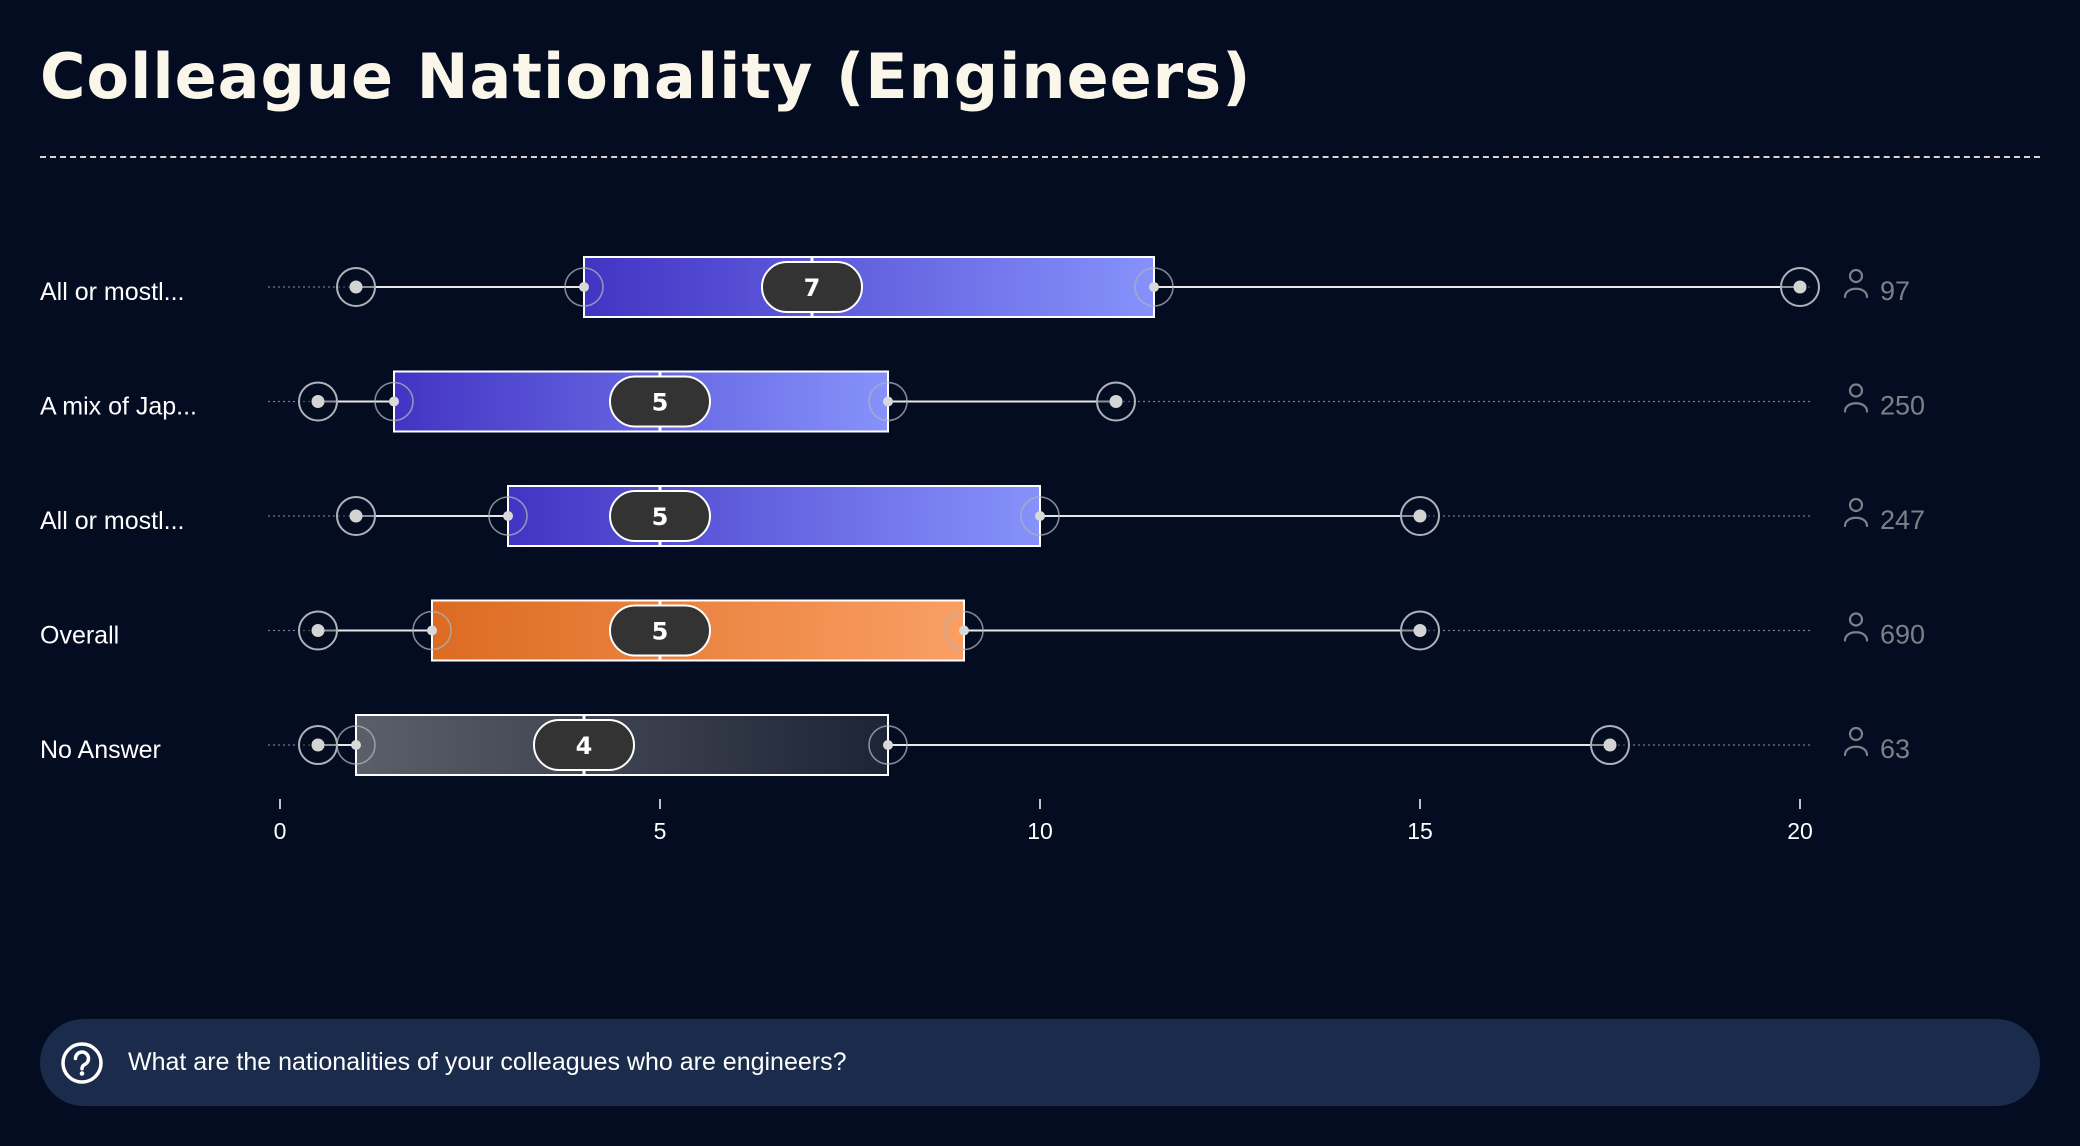 The width and height of the screenshot is (2080, 1146). I want to click on page-title: Colleague Nationality (Engineers), so click(646, 76).